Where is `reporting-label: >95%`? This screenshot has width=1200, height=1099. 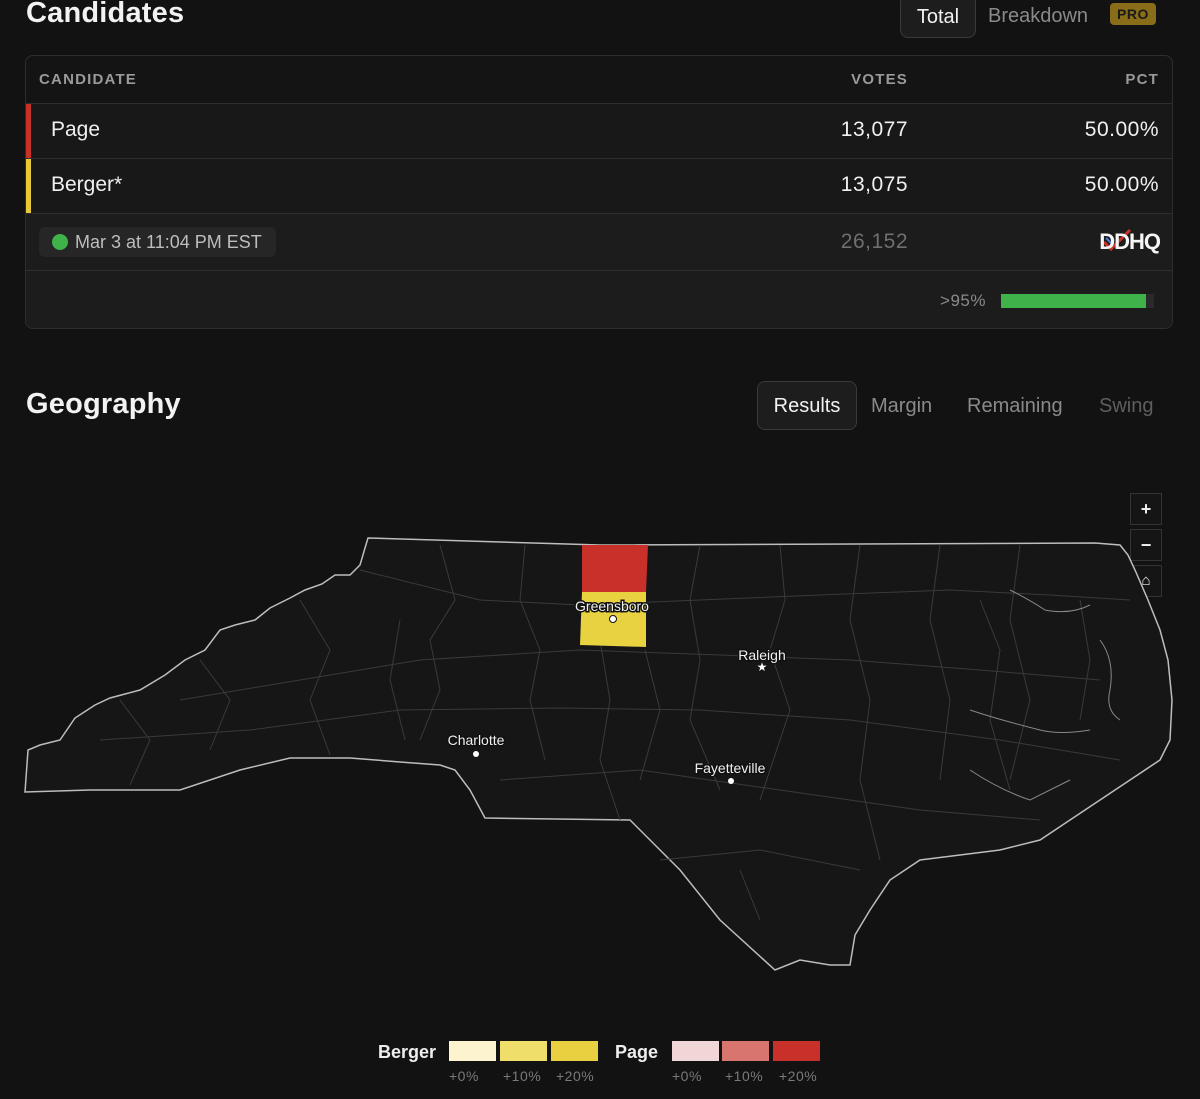 reporting-label: >95% is located at coordinates (963, 300).